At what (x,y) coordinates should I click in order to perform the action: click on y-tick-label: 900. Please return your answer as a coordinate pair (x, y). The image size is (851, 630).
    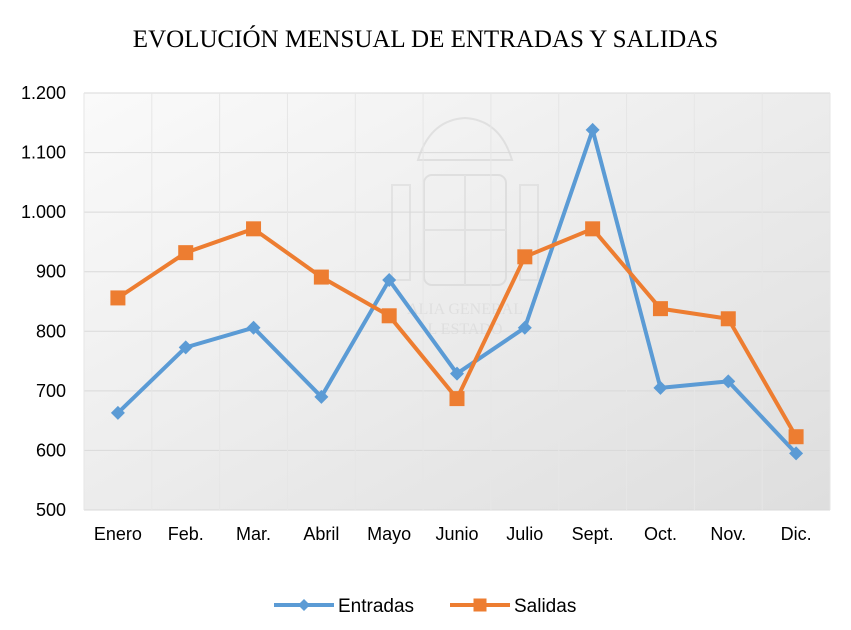
    Looking at the image, I should click on (51, 272).